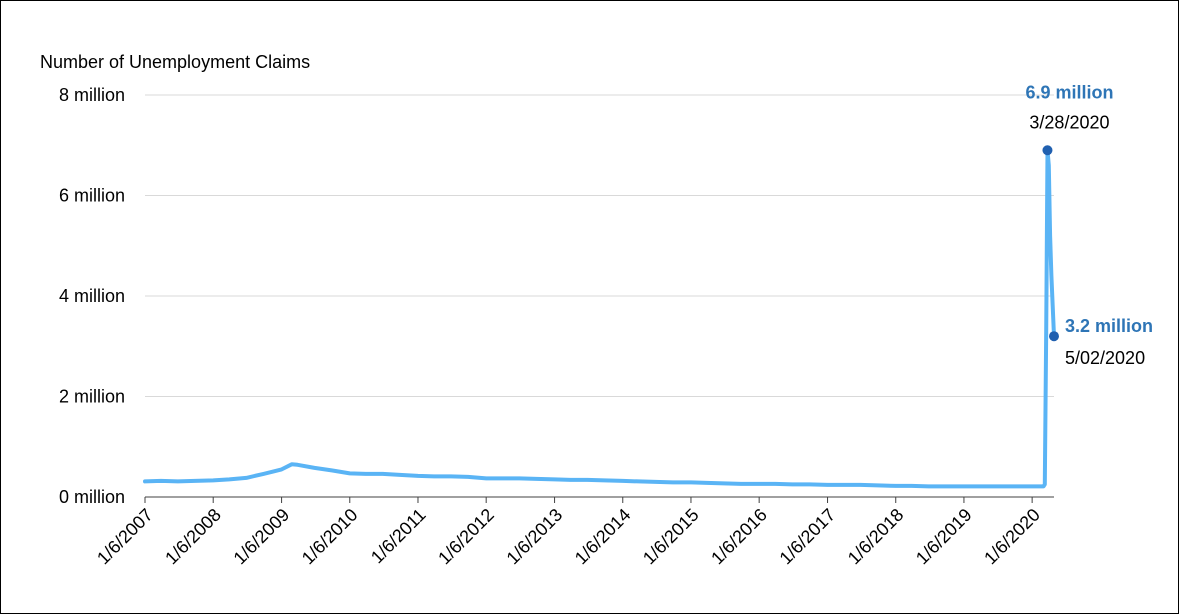  Describe the element at coordinates (944, 537) in the screenshot. I see `x-tick-label: 1/6/2019` at that location.